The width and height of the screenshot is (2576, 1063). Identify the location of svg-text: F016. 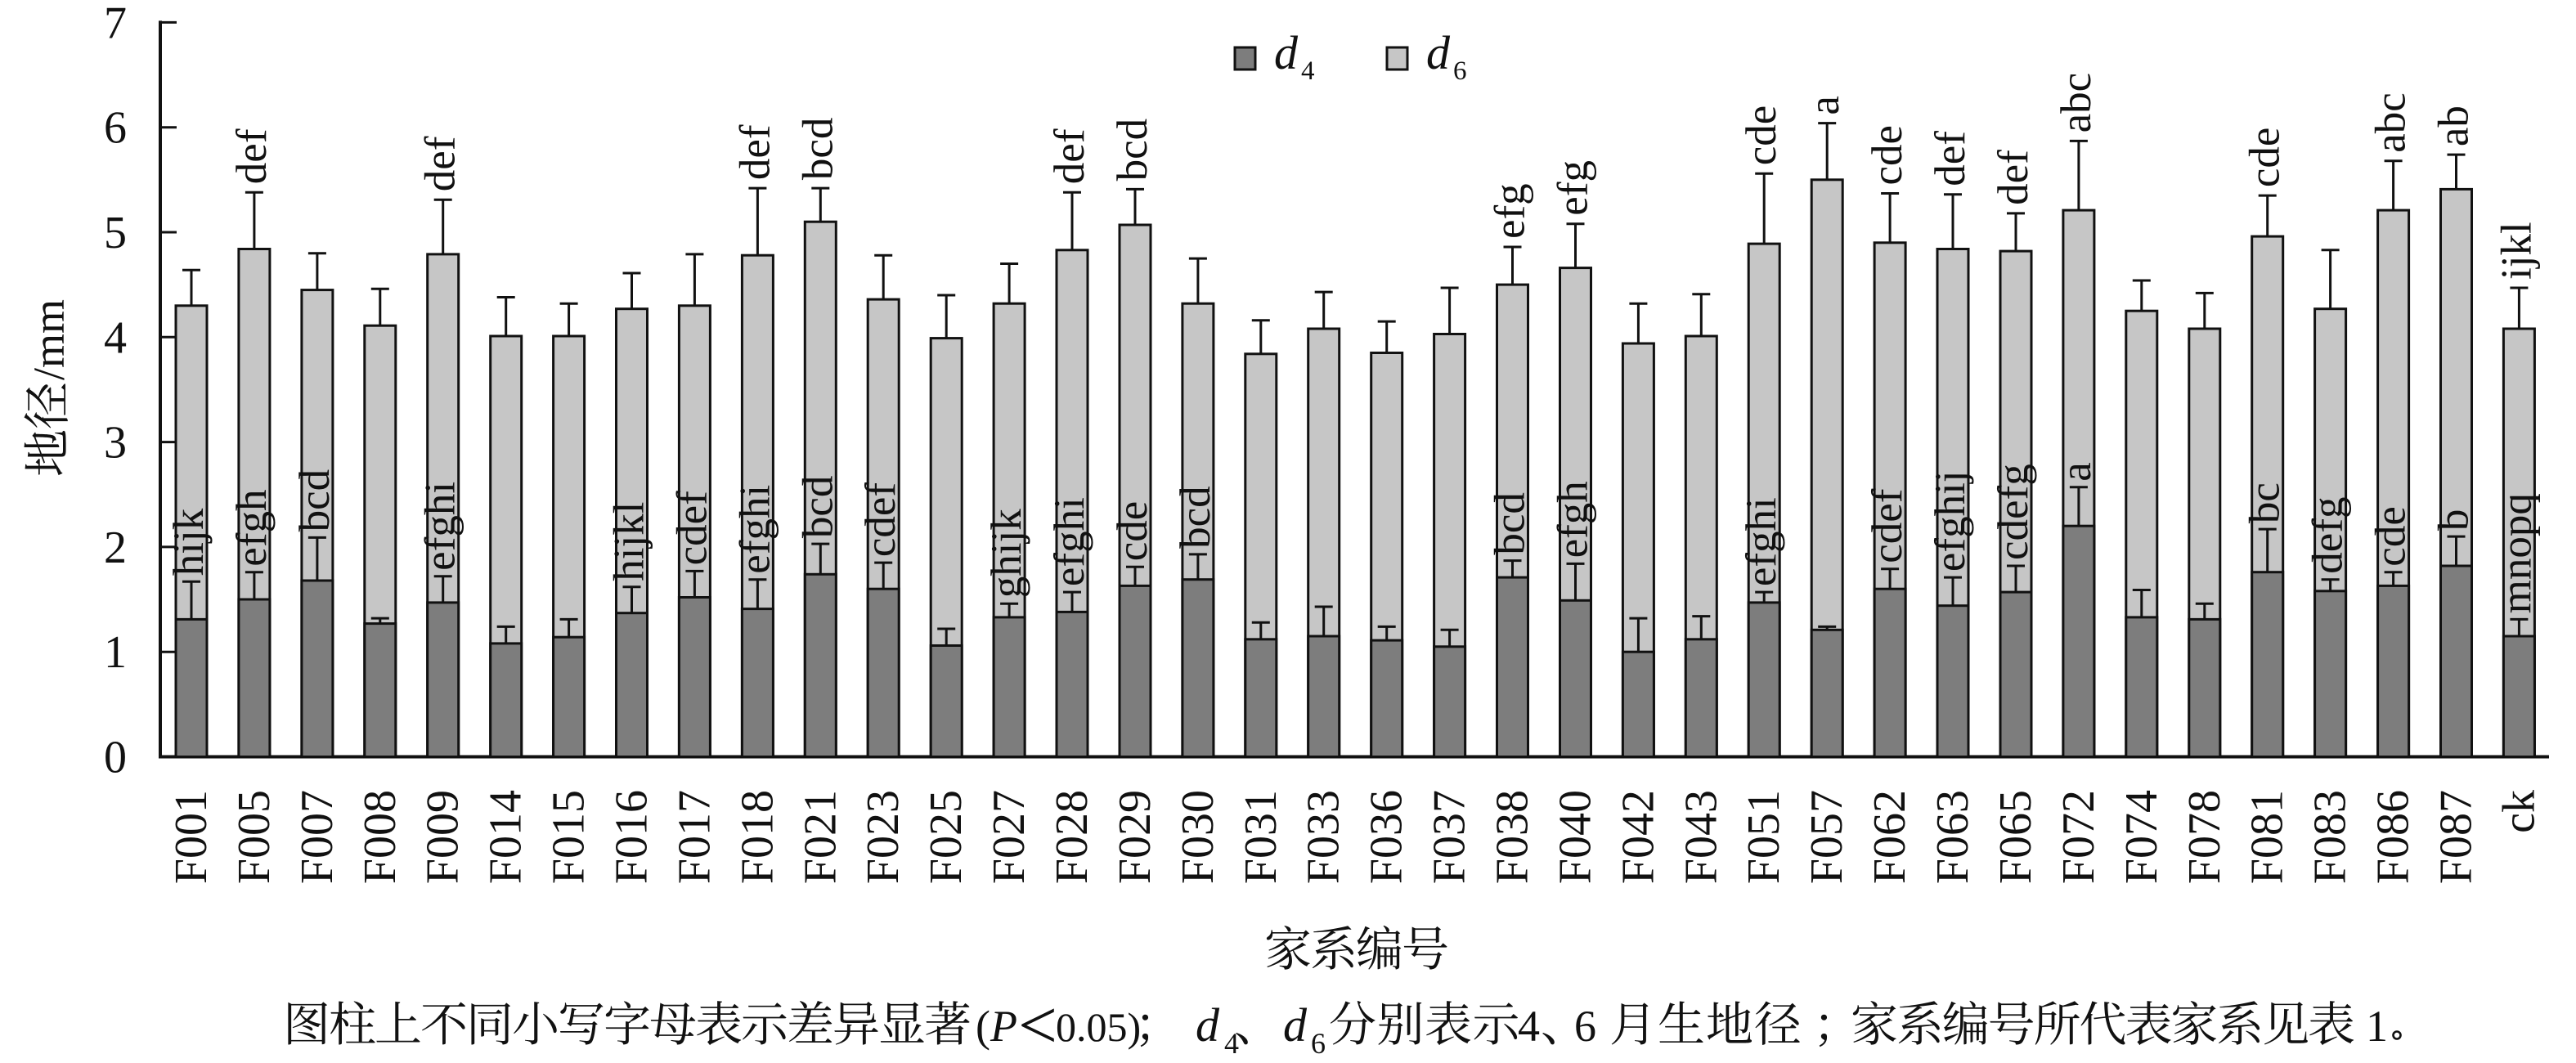
(632, 837).